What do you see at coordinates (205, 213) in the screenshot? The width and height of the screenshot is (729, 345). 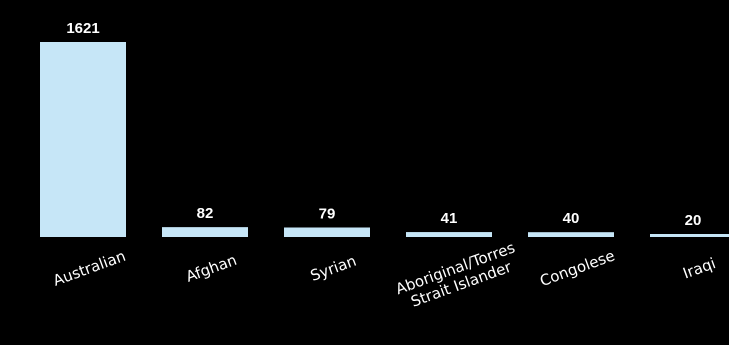 I see `value-label-1: 82` at bounding box center [205, 213].